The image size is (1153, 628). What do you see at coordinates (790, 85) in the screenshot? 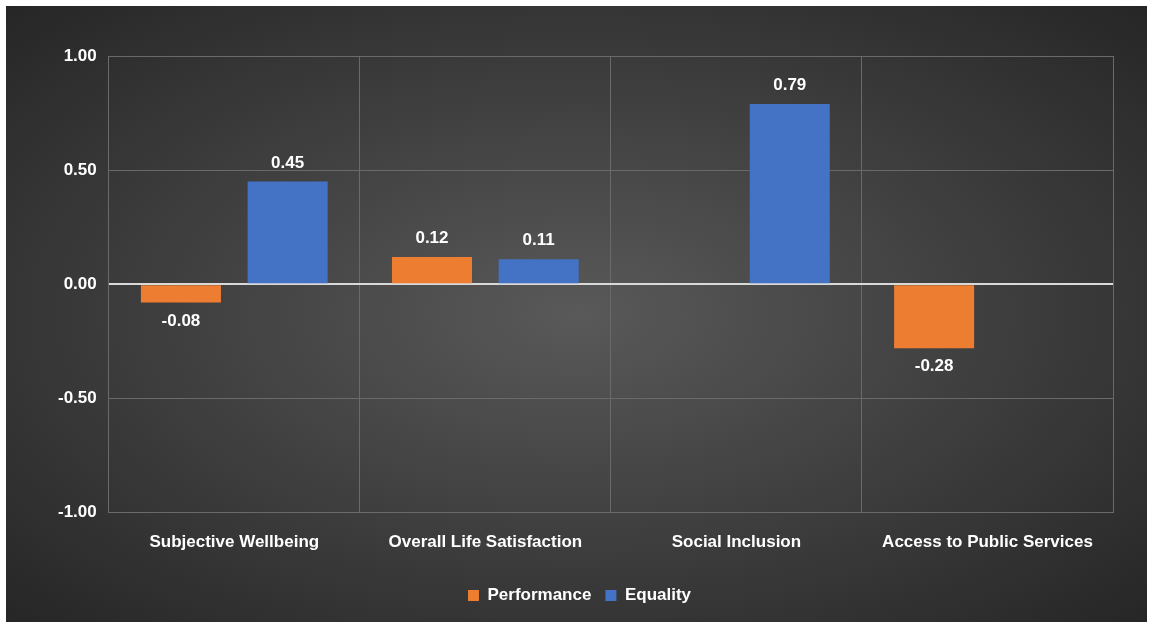
I see `data-label: 0.79` at bounding box center [790, 85].